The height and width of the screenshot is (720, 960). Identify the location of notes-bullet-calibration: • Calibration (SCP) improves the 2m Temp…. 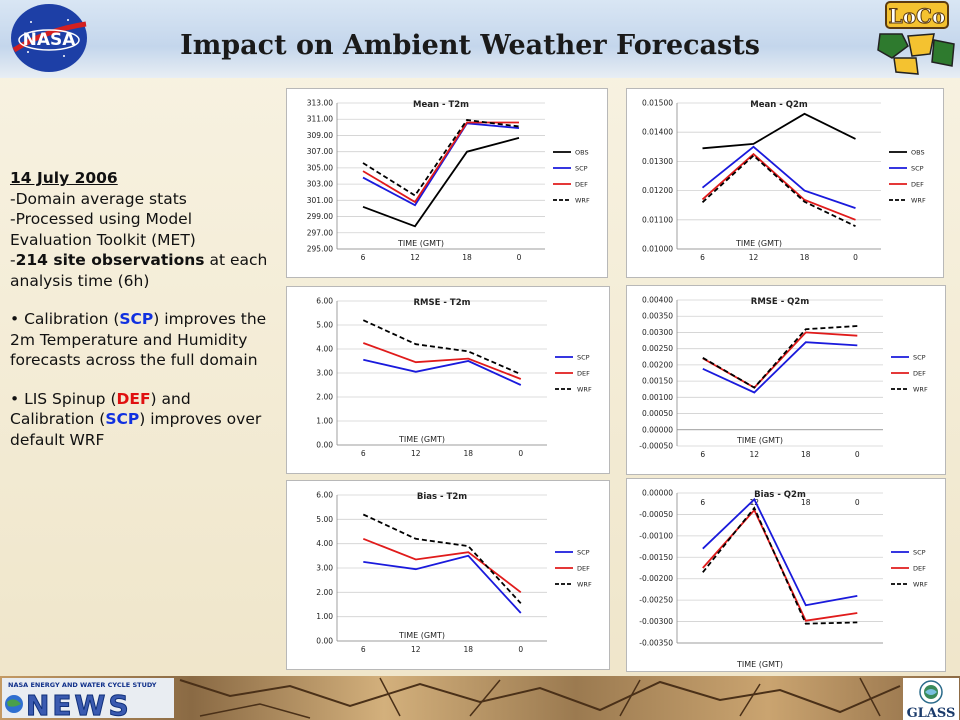
(142, 340).